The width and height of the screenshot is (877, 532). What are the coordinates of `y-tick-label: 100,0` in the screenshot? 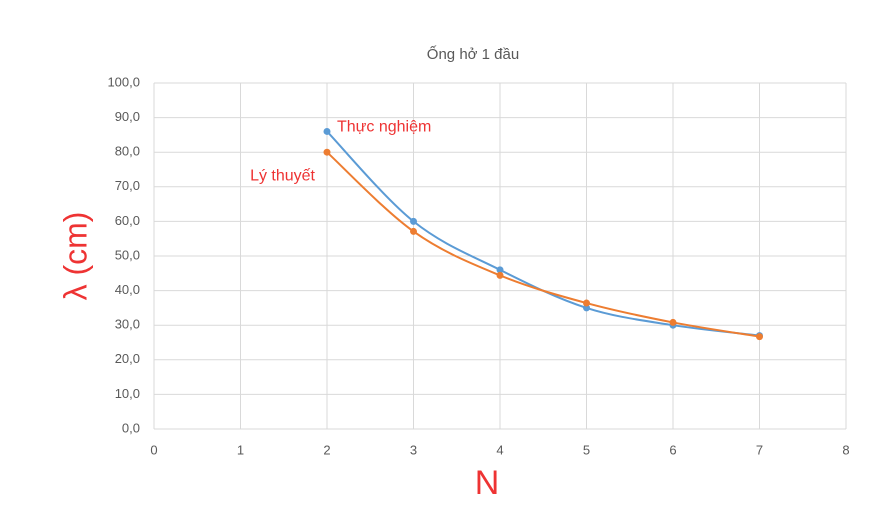 It's located at (123, 81).